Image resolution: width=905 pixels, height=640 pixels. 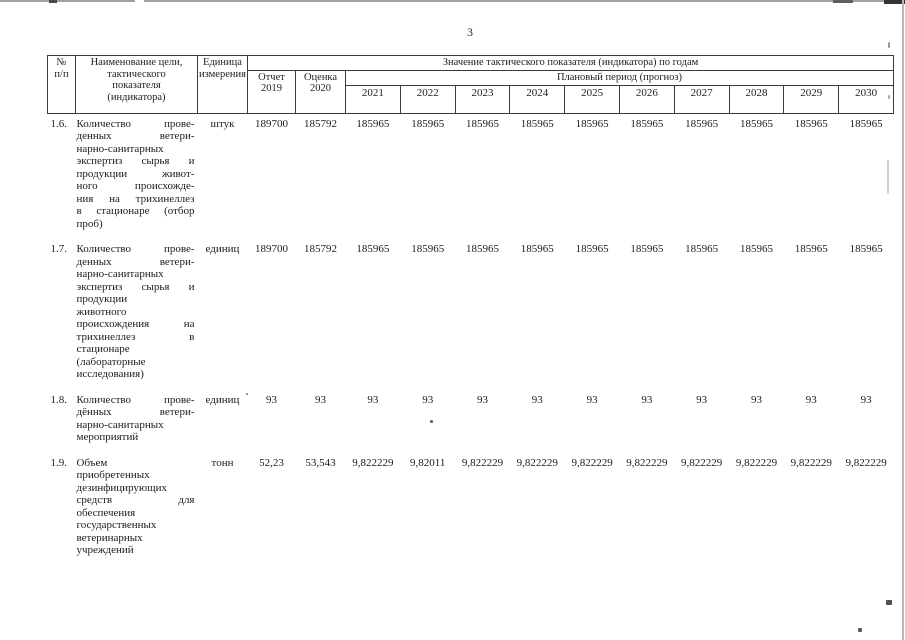 What do you see at coordinates (59, 399) in the screenshot?
I see `row-number: 1.8.` at bounding box center [59, 399].